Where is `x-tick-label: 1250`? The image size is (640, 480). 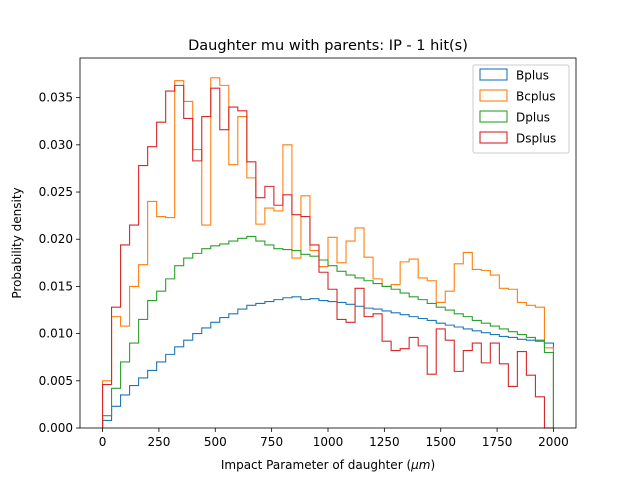
x-tick-label: 1250 is located at coordinates (384, 442).